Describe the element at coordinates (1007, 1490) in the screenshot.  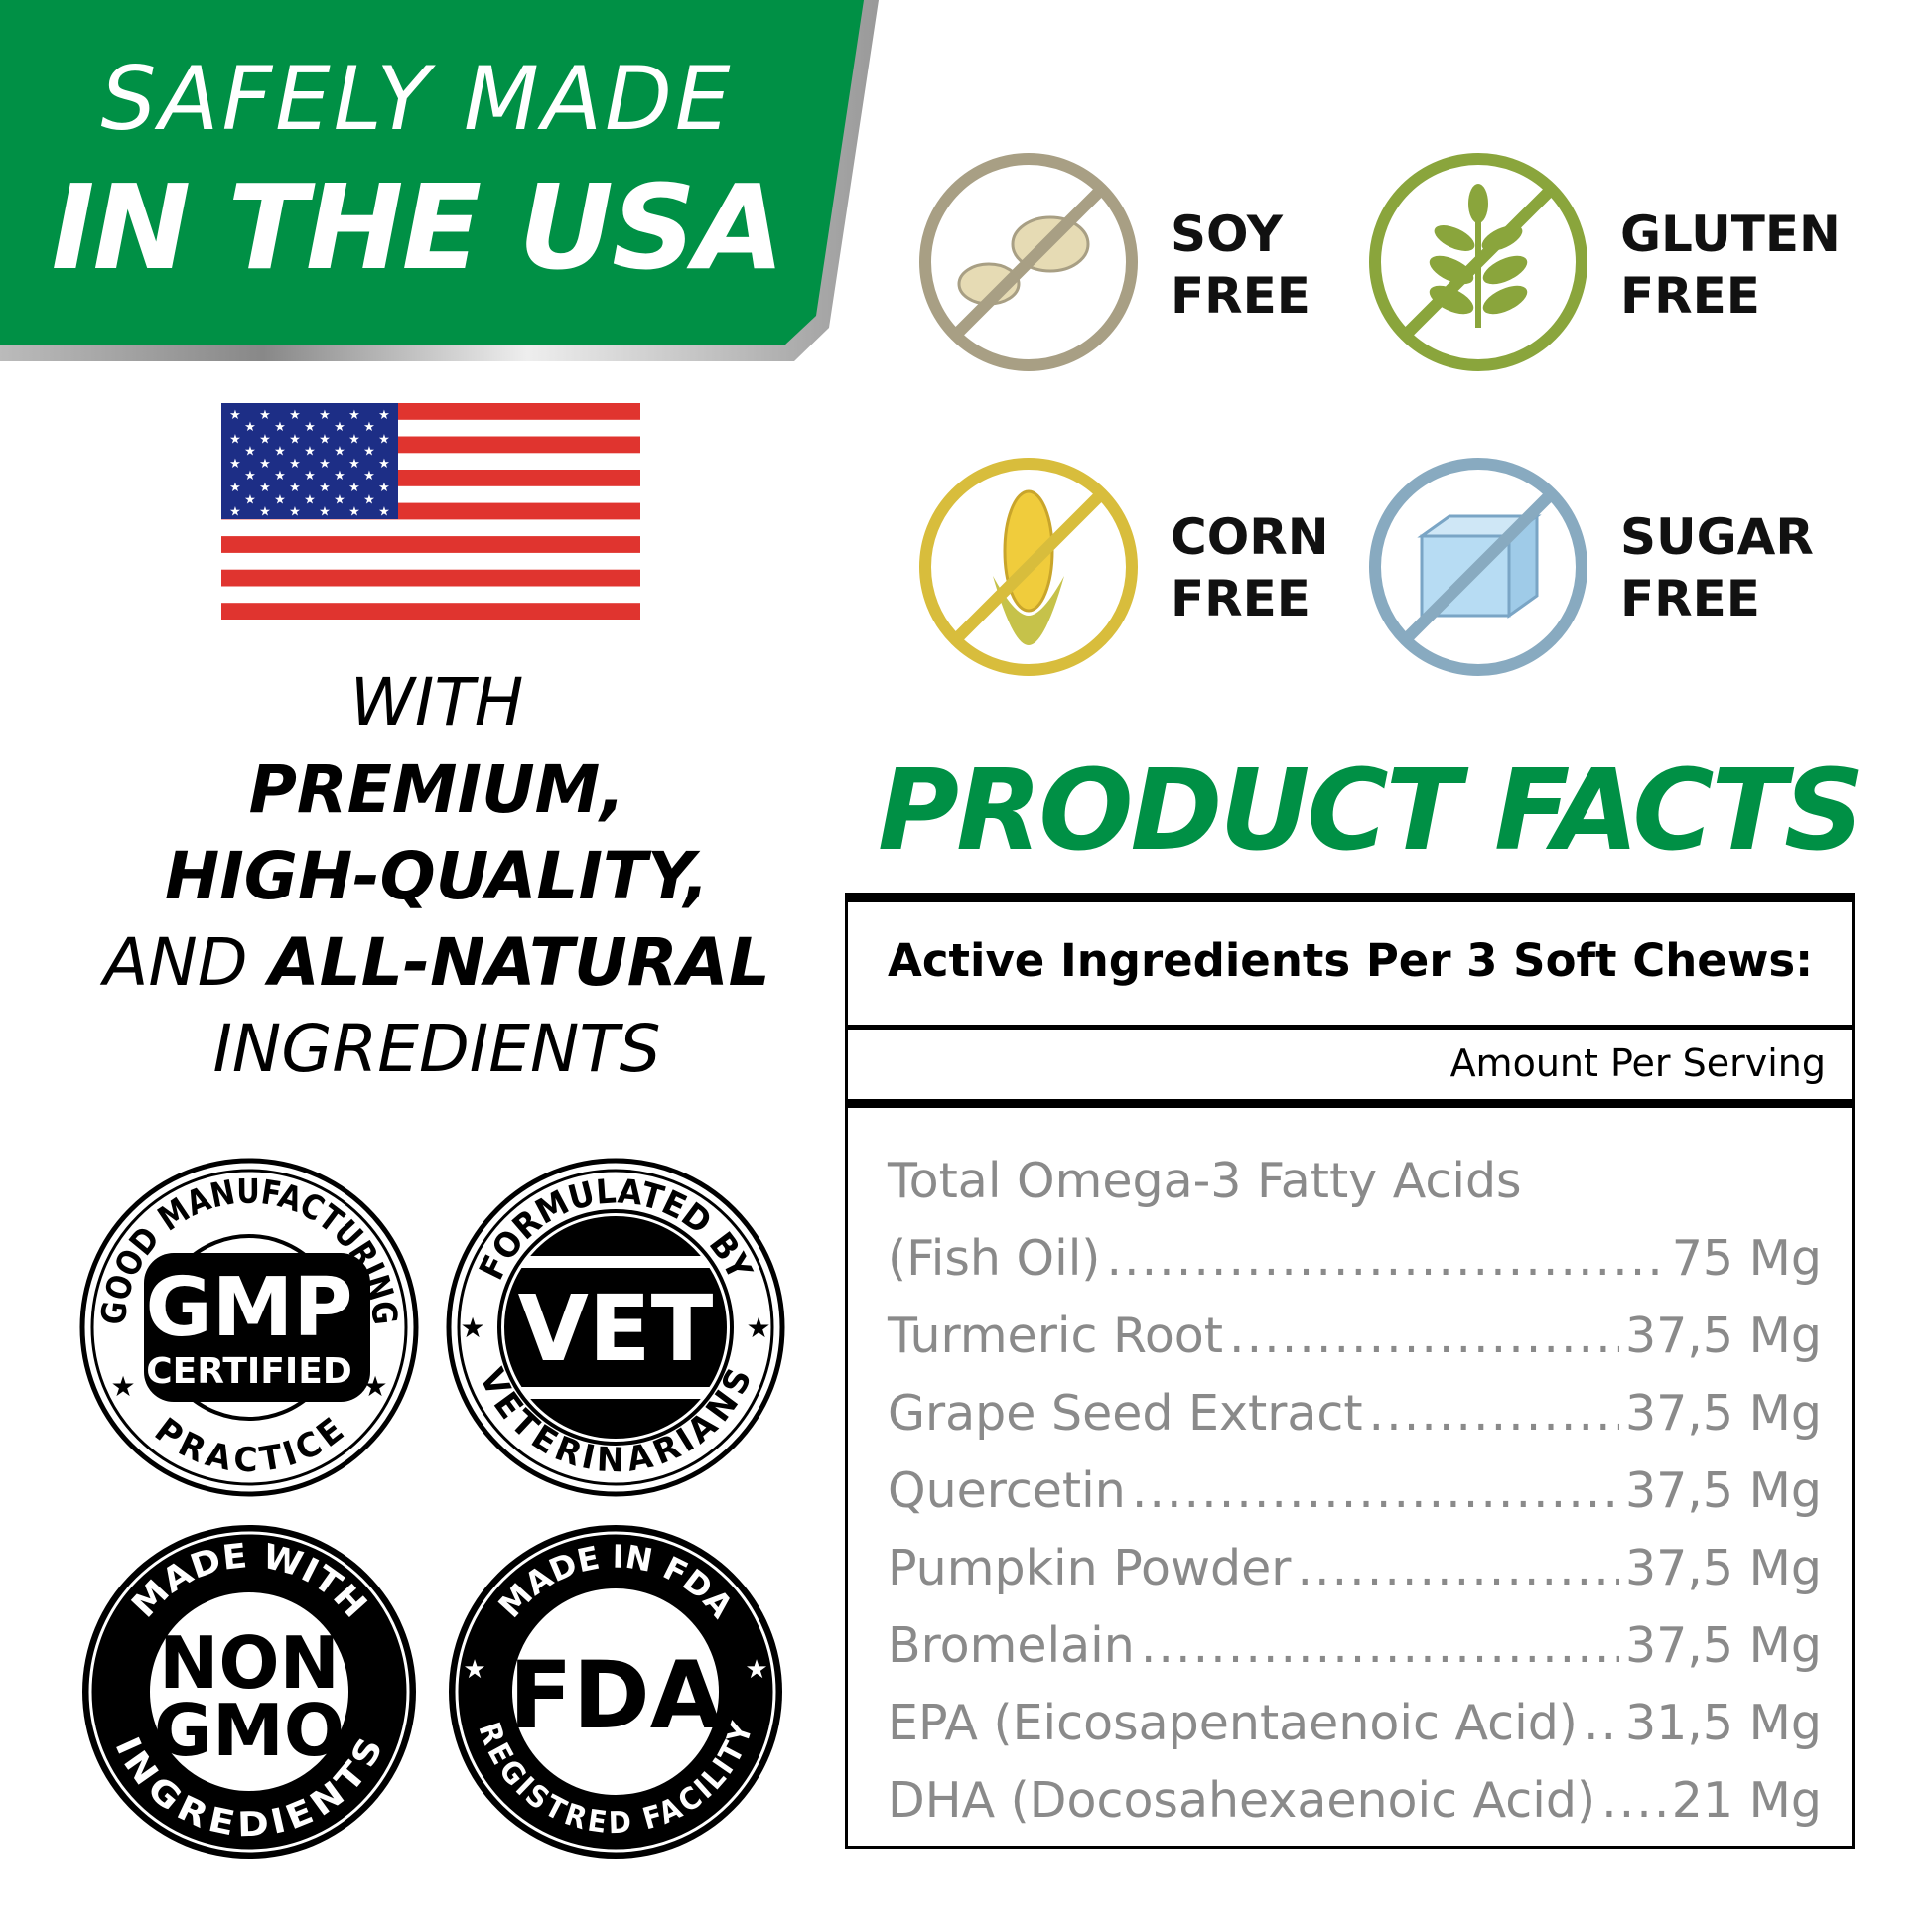
I see `ingredient-name: Quercetin` at that location.